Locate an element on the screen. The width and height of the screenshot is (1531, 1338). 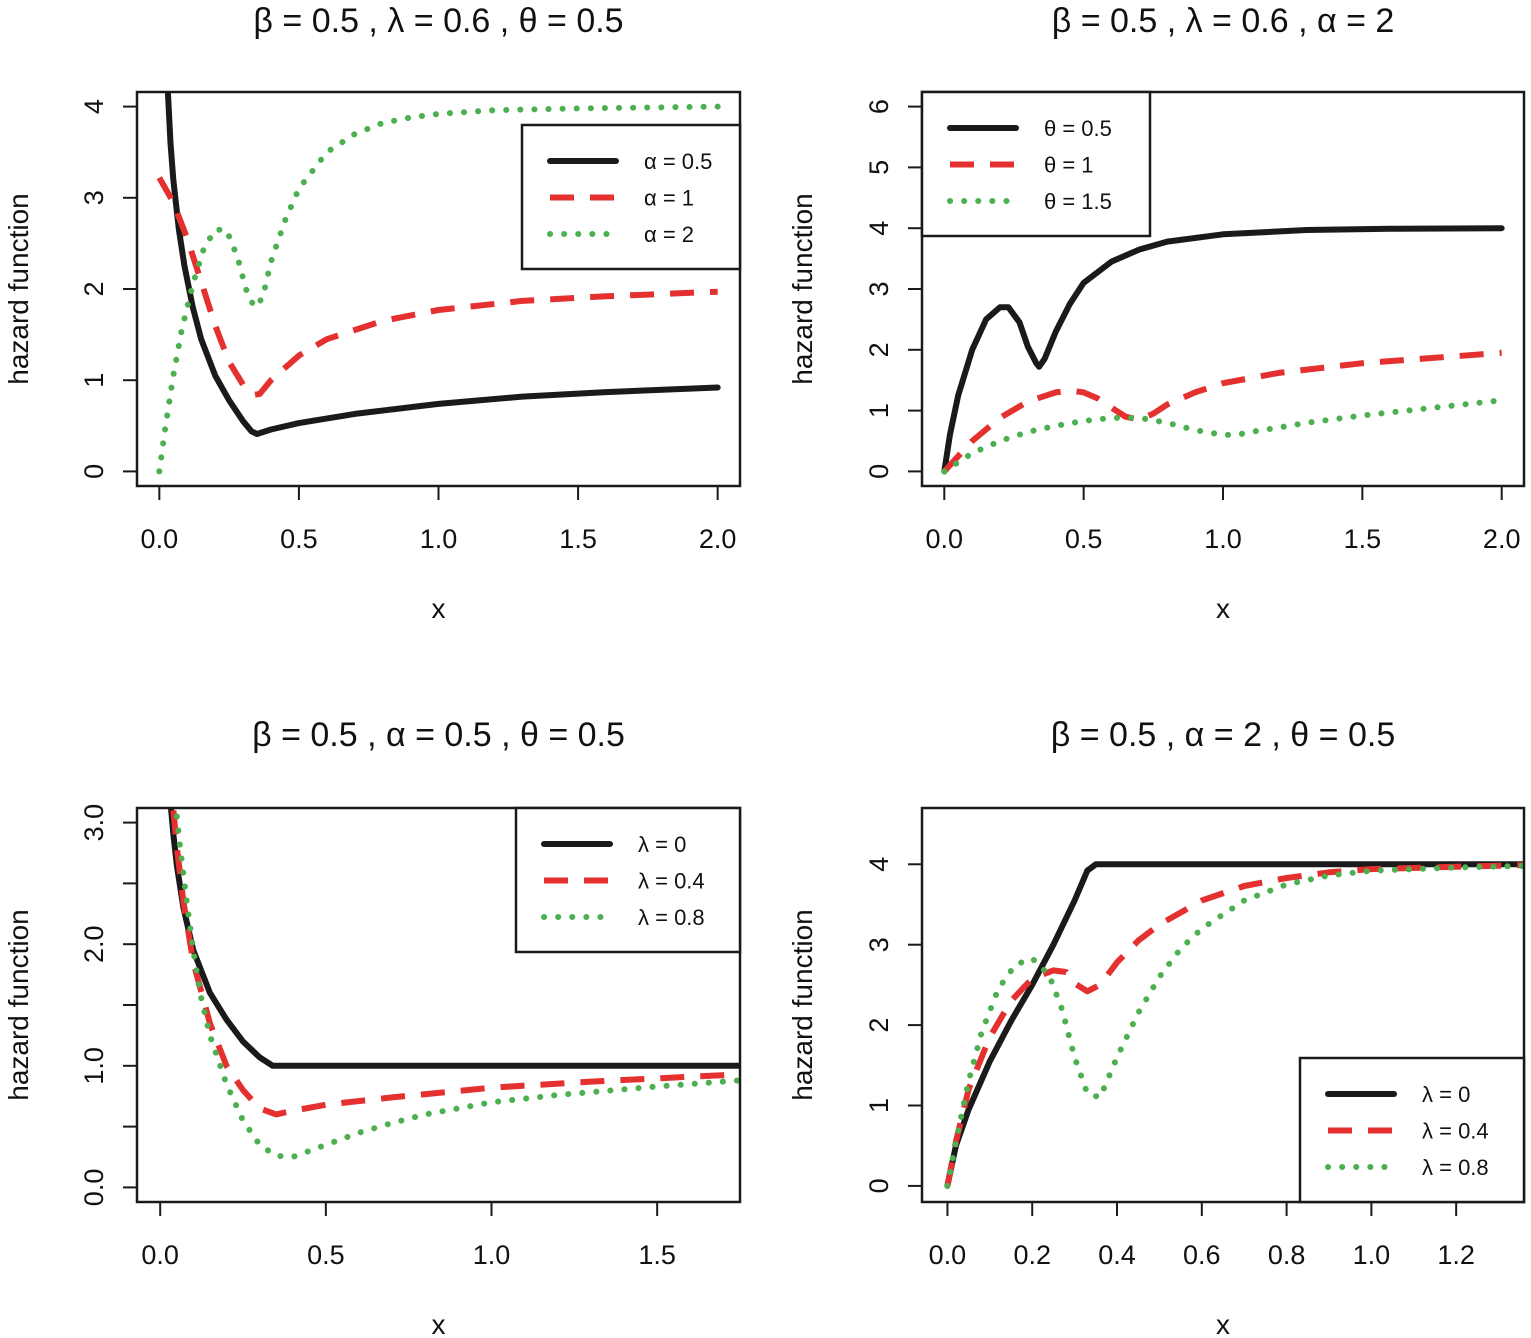
chart-title: β = 0.5 , λ = 0.6 , α = 2 is located at coordinates (1223, 21).